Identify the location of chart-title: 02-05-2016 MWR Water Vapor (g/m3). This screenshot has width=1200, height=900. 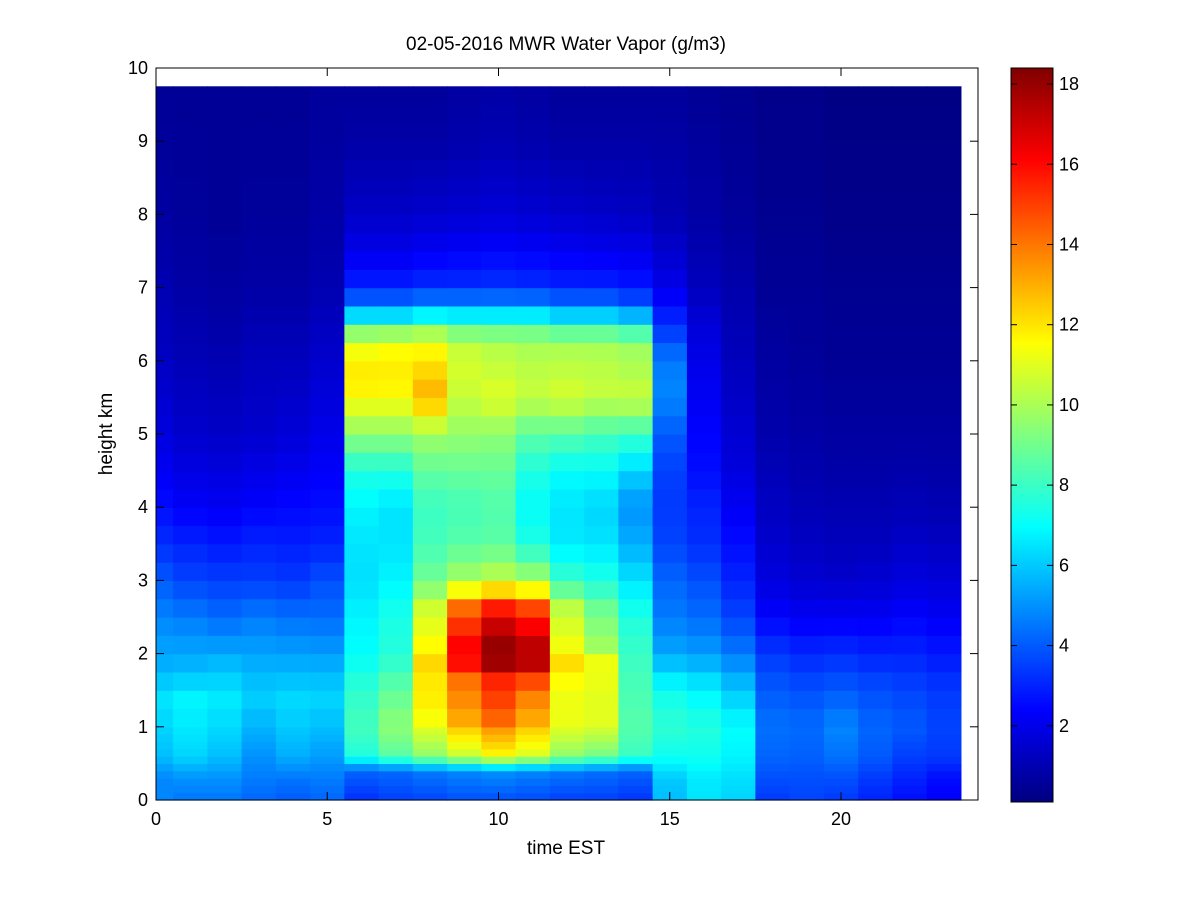
(566, 44).